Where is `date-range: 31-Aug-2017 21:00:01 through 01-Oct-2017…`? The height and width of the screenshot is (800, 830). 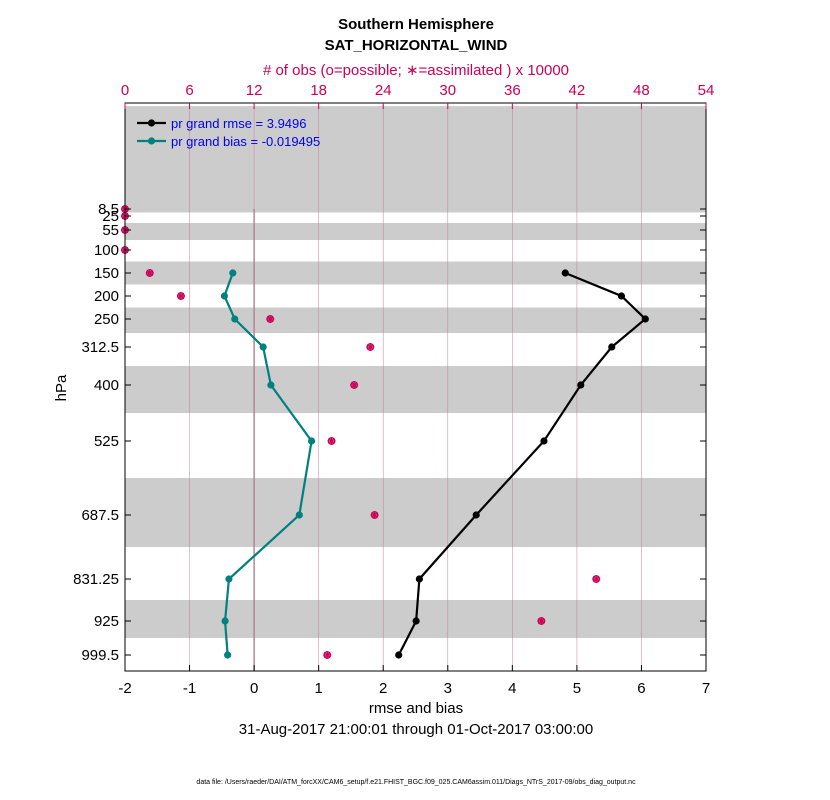 date-range: 31-Aug-2017 21:00:01 through 01-Oct-2017… is located at coordinates (416, 729).